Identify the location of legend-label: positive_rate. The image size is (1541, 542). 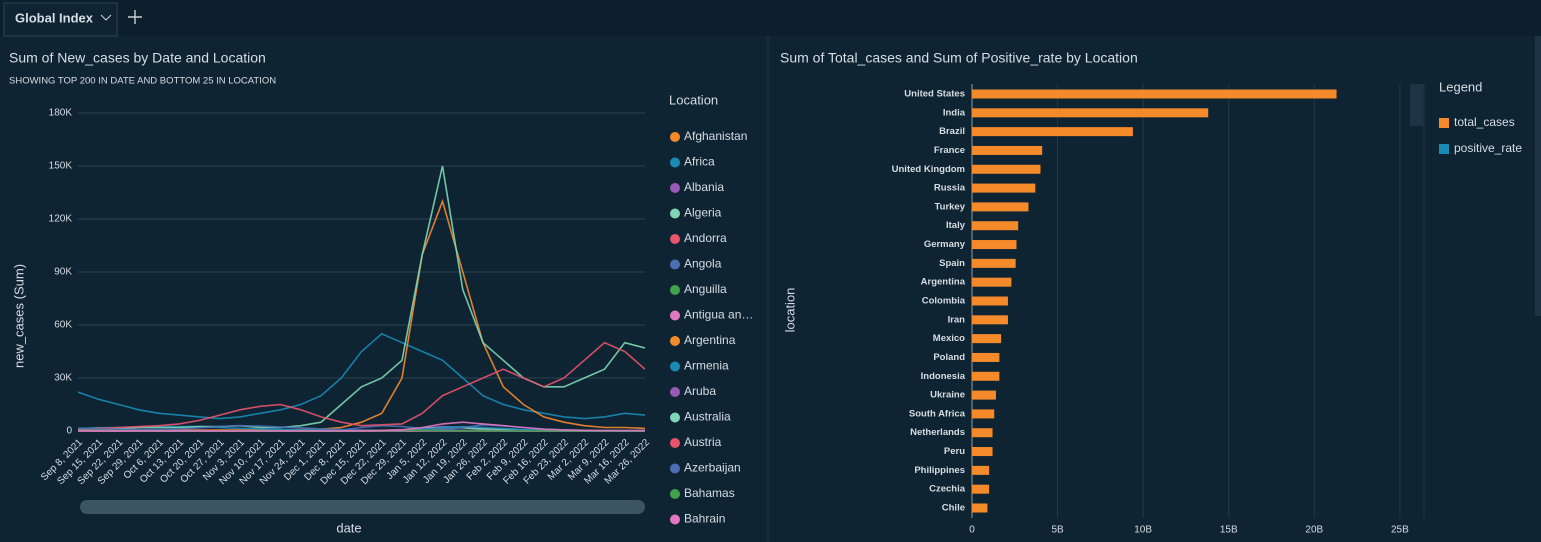
(1488, 148).